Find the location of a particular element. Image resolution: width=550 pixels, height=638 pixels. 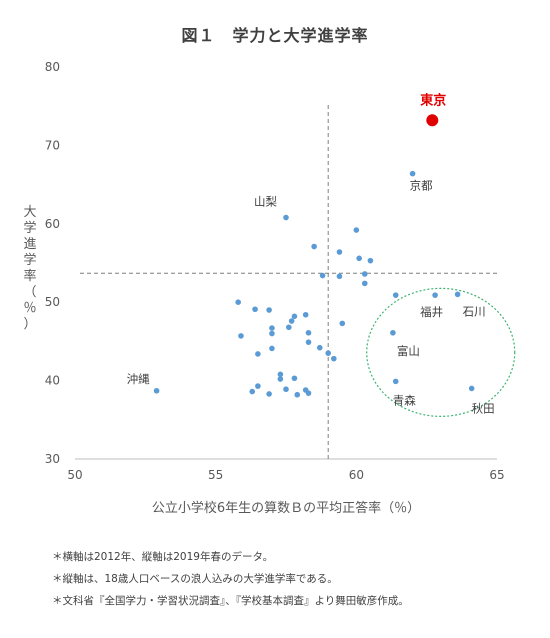

point-label: 福井 is located at coordinates (431, 312).